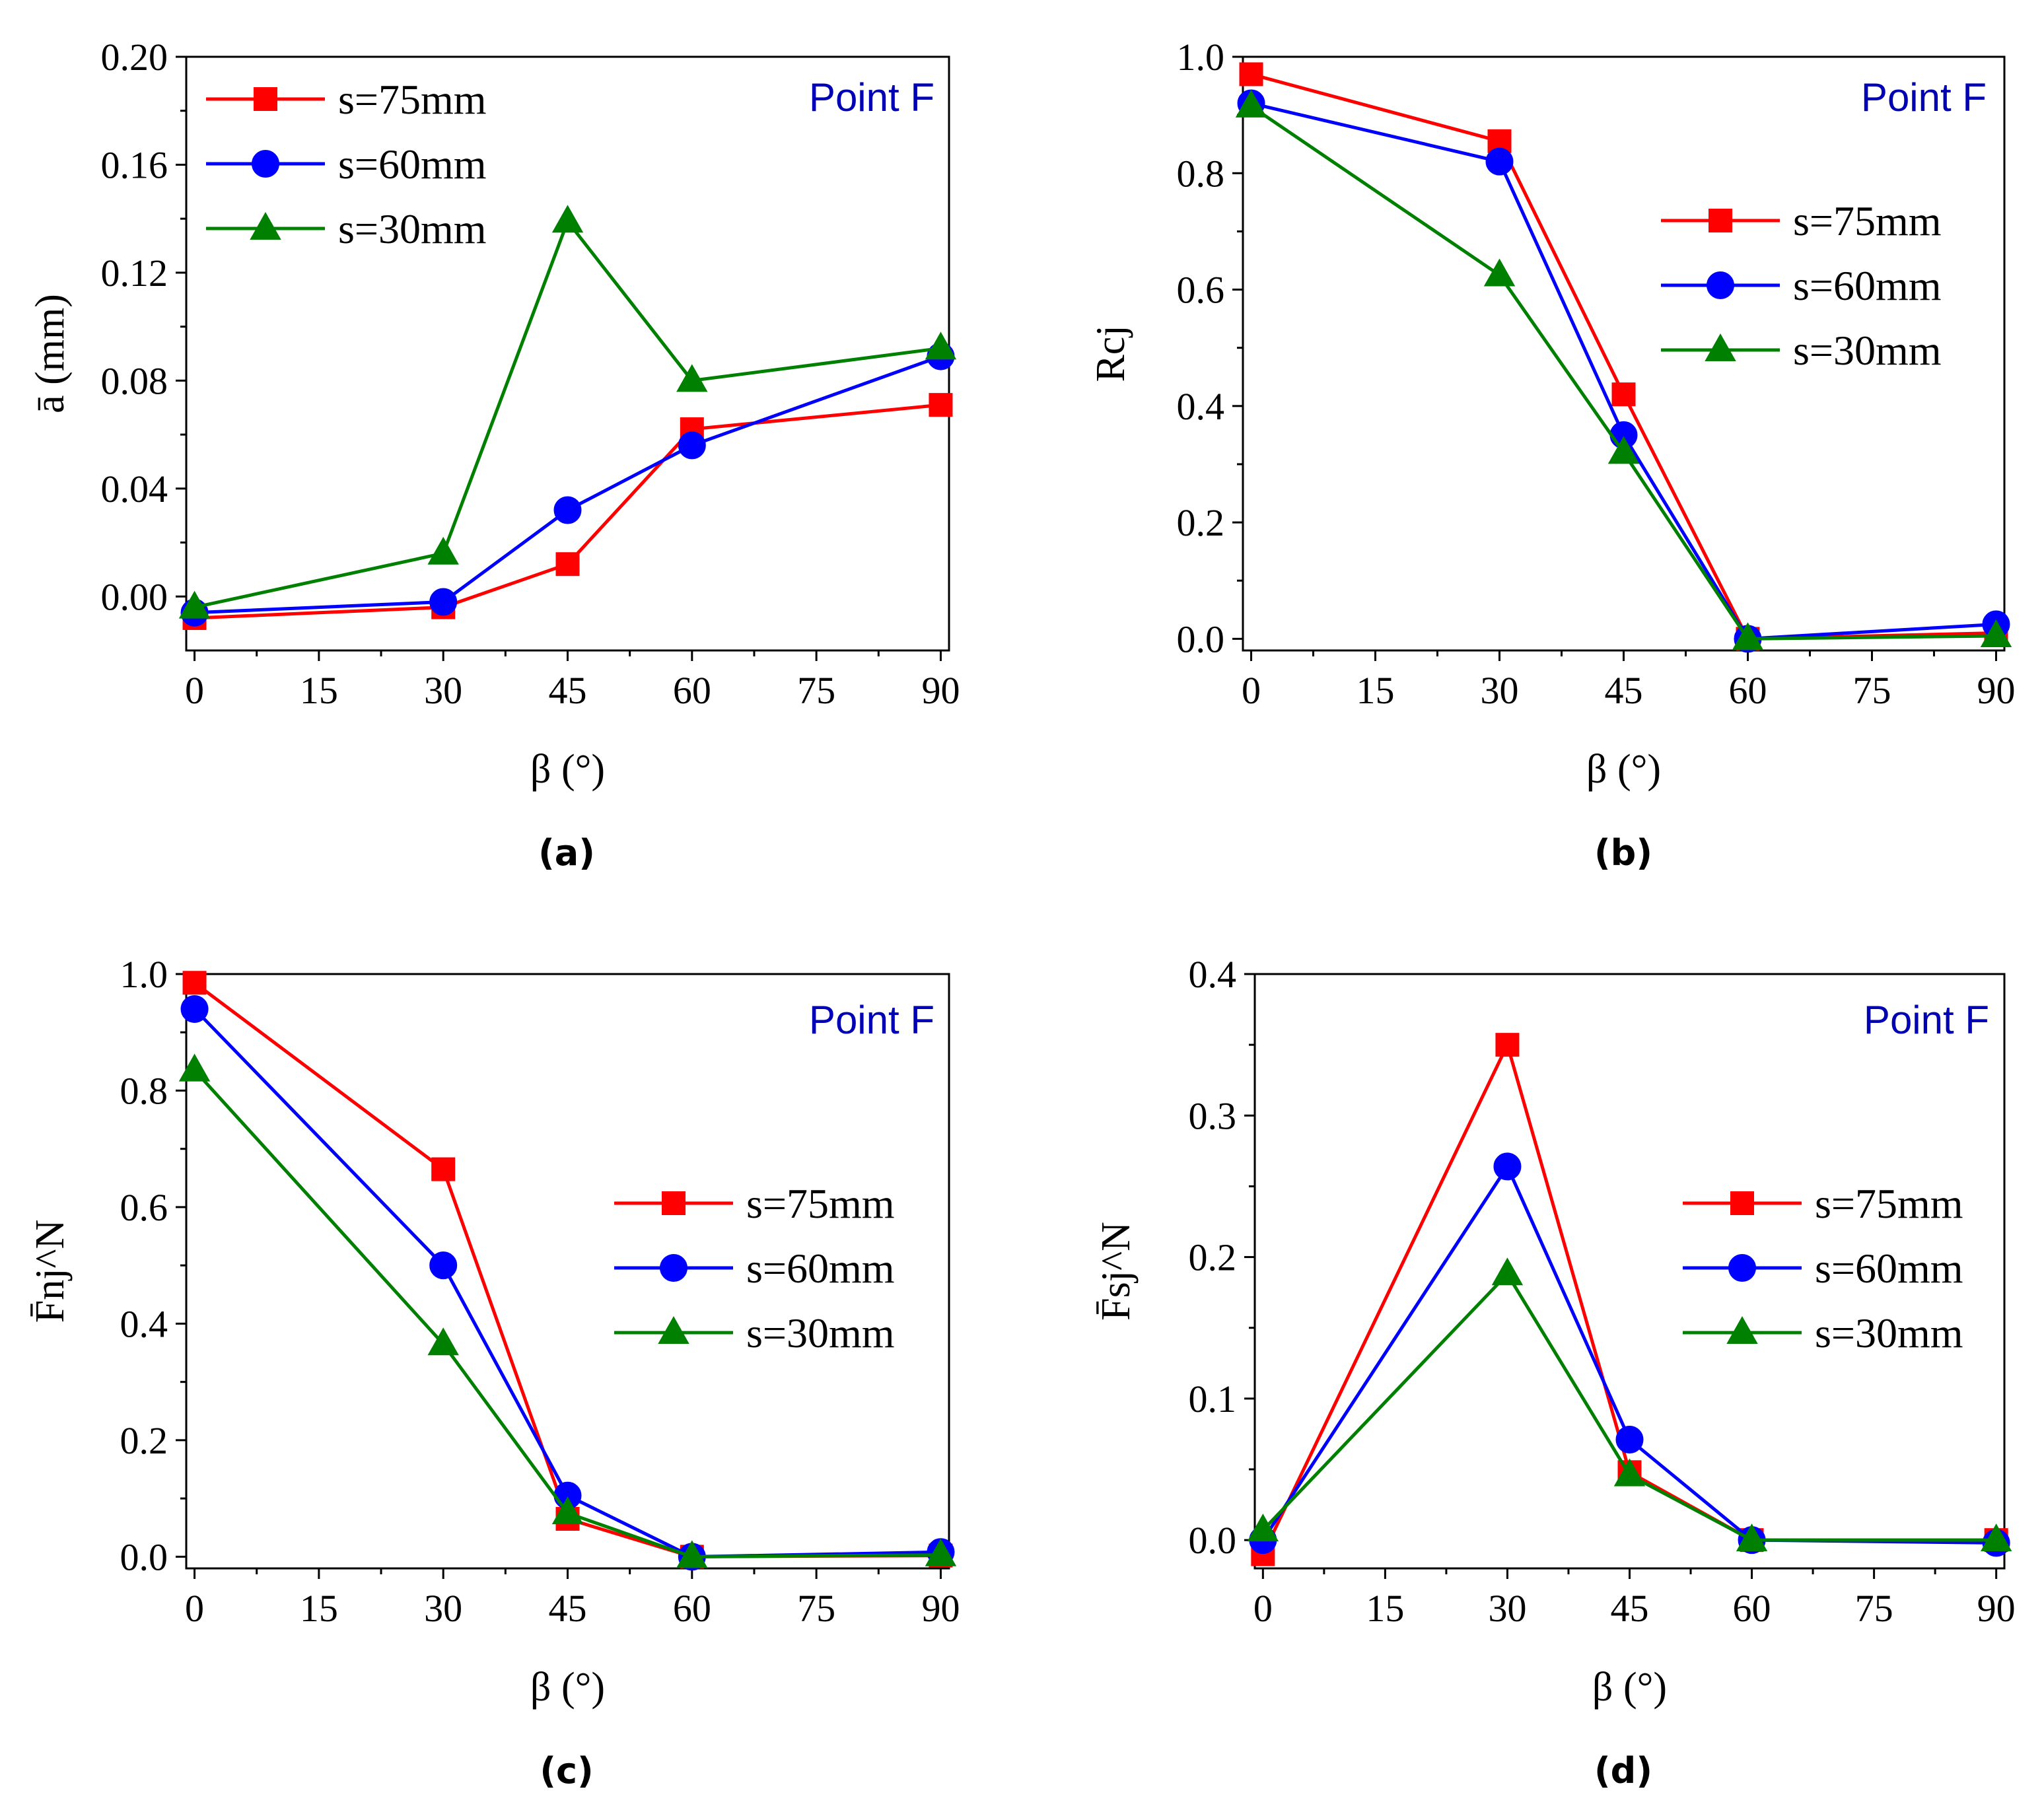  I want to click on y-tick-label: 0.00, so click(134, 596).